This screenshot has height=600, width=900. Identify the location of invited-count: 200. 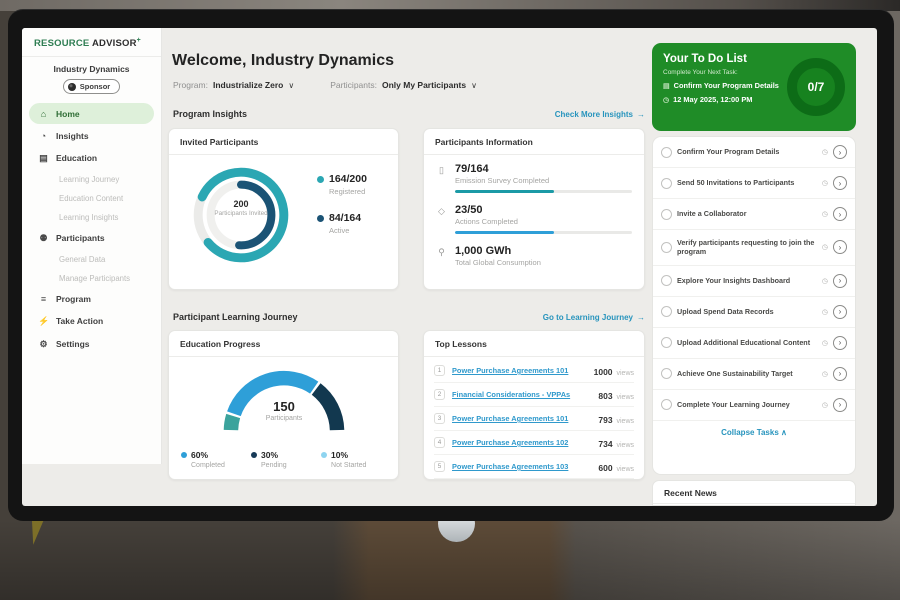
(241, 204).